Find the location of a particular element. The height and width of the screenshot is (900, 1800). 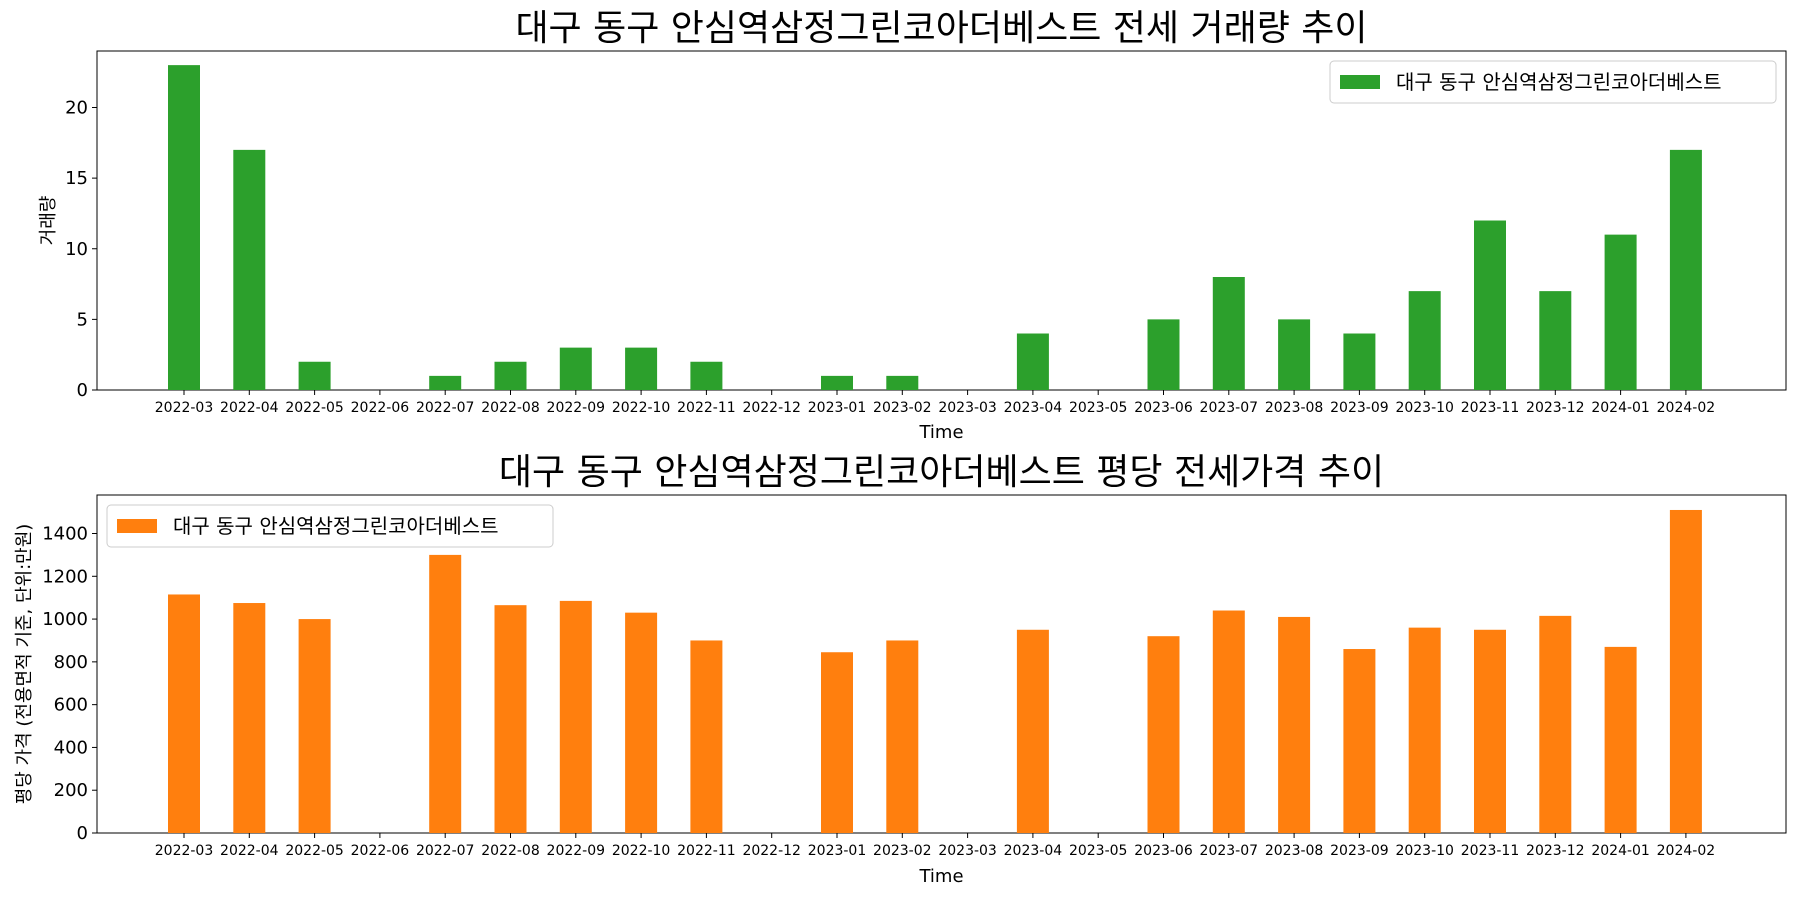

chart-title: 대구 동구 안심역삼정그린코아더베스트 평당 전세가격 추이 is located at coordinates (941, 472).